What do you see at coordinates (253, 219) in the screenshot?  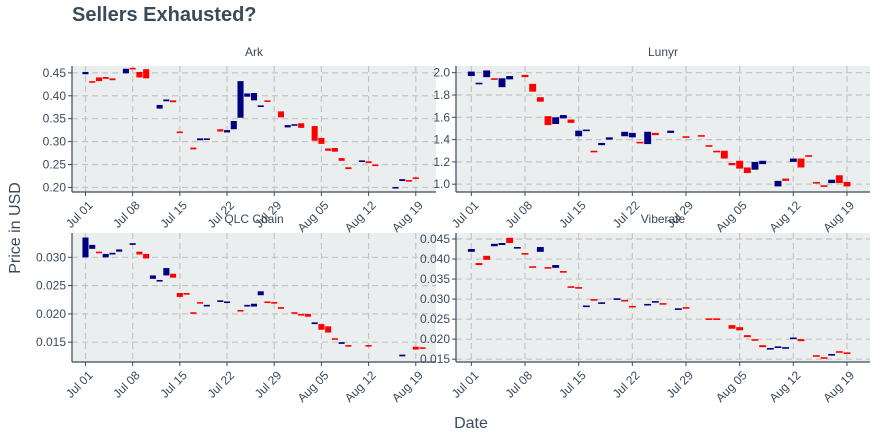 I see `panel-title: QLC Chain` at bounding box center [253, 219].